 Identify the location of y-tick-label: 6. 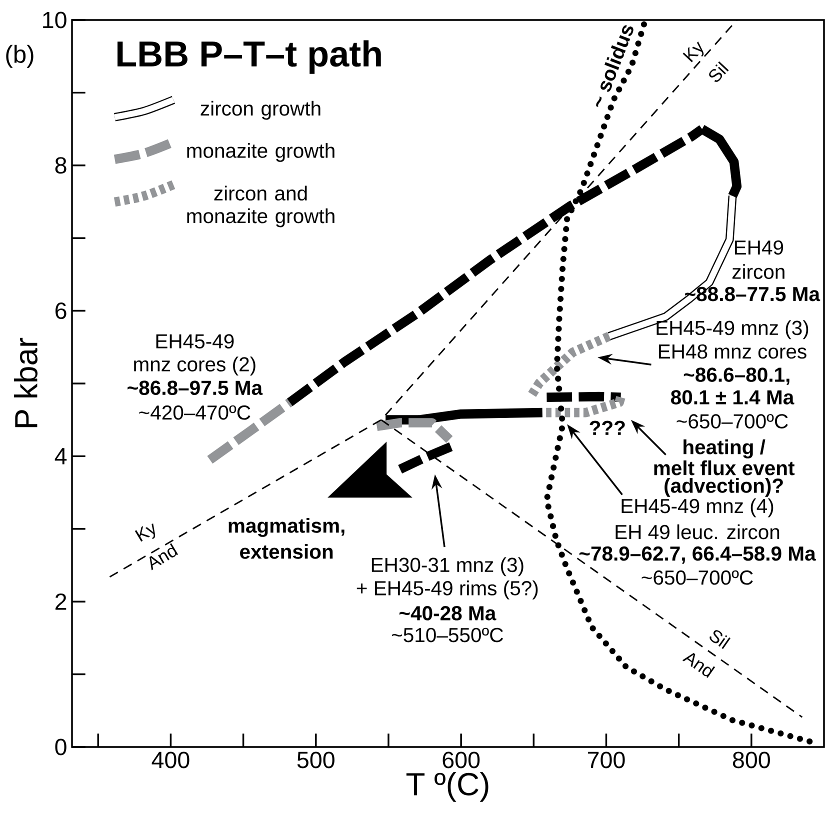
(61, 311).